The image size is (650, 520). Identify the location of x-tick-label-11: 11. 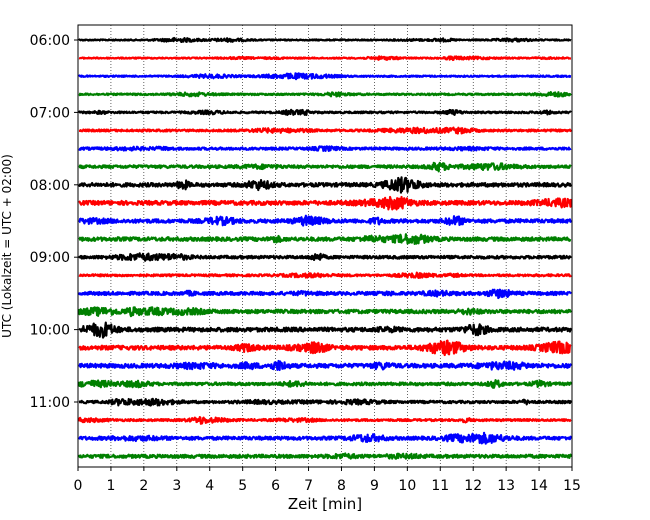
(440, 486).